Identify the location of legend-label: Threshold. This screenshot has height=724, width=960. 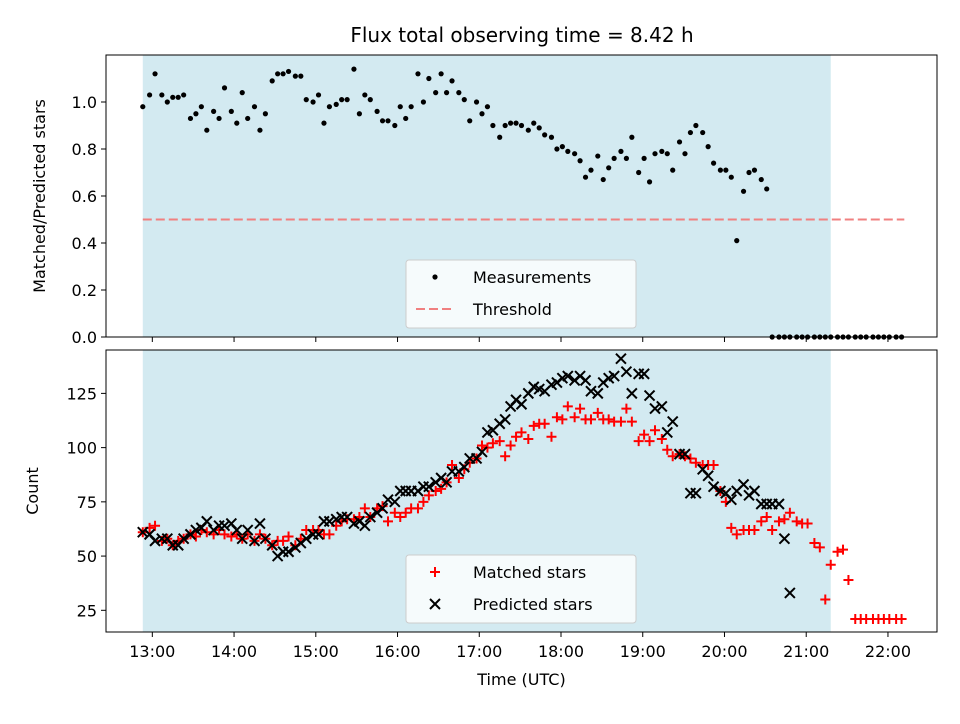
(512, 309).